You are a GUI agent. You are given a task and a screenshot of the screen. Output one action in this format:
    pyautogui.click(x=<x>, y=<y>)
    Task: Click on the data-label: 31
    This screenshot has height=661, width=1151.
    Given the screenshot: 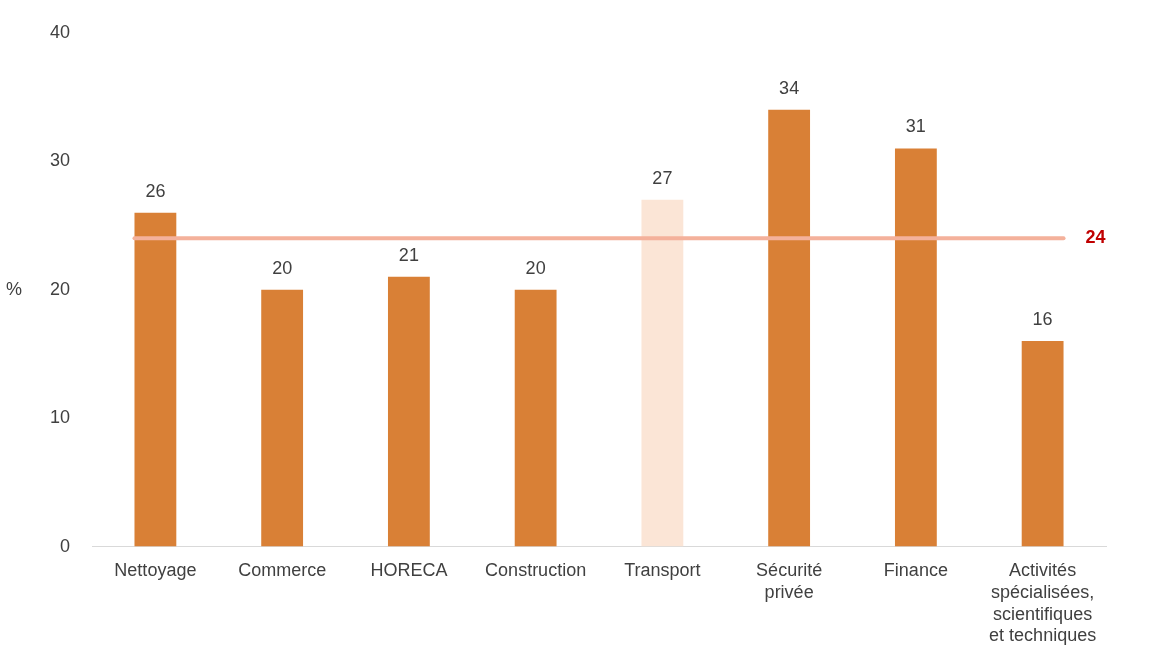 What is the action you would take?
    pyautogui.click(x=915, y=126)
    